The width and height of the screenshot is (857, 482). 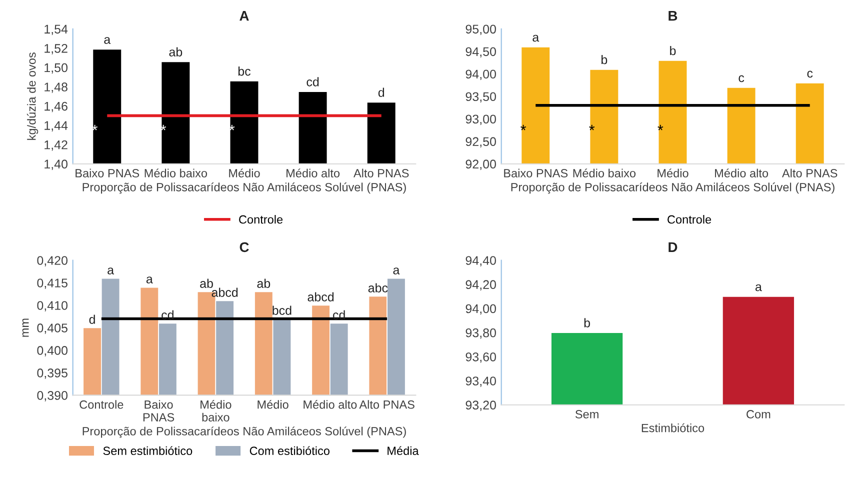 What do you see at coordinates (378, 287) in the screenshot?
I see `data-label: abc` at bounding box center [378, 287].